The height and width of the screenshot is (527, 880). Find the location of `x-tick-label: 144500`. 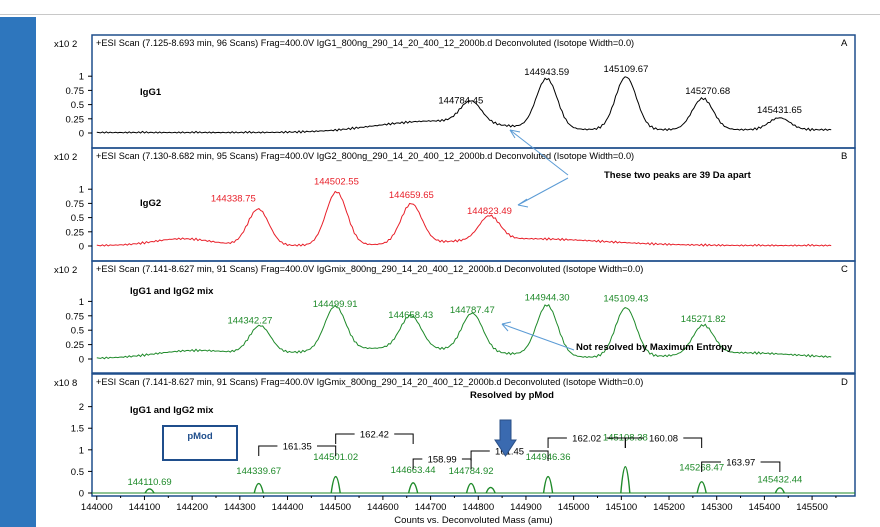

x-tick-label: 144500 is located at coordinates (335, 507).